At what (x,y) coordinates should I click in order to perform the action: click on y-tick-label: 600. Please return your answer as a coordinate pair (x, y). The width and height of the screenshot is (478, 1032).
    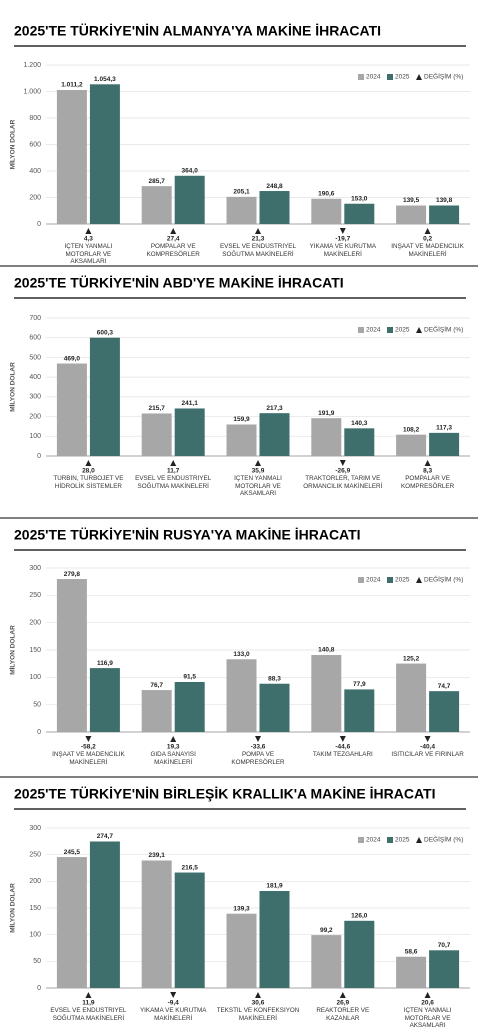
    Looking at the image, I should click on (35, 144).